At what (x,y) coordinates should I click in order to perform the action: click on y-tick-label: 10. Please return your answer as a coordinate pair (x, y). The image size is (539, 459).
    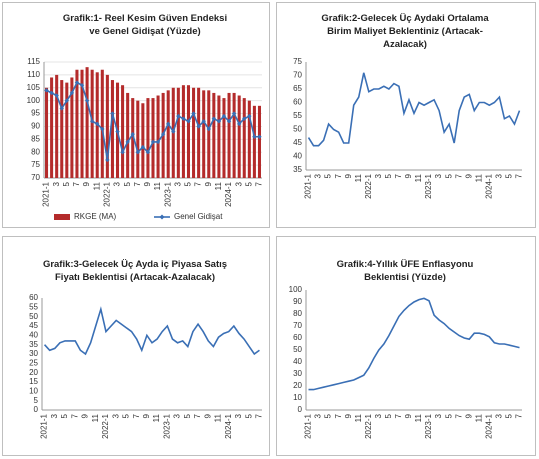
    Looking at the image, I should click on (33, 390).